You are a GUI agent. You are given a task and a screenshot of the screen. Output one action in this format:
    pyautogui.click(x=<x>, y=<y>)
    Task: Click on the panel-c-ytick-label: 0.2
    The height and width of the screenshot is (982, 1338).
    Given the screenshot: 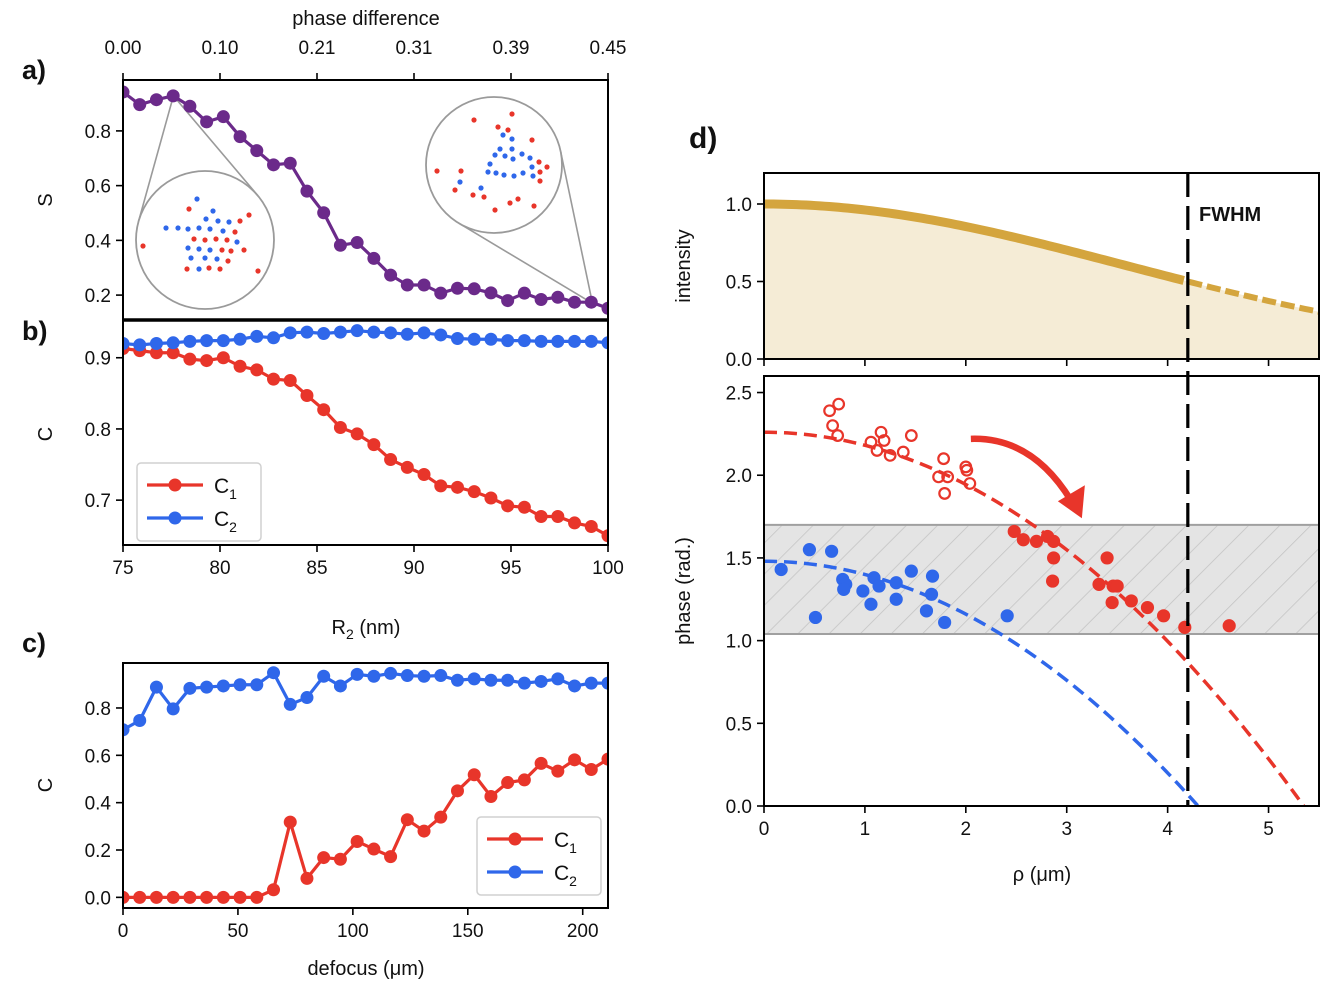 What is the action you would take?
    pyautogui.click(x=98, y=851)
    